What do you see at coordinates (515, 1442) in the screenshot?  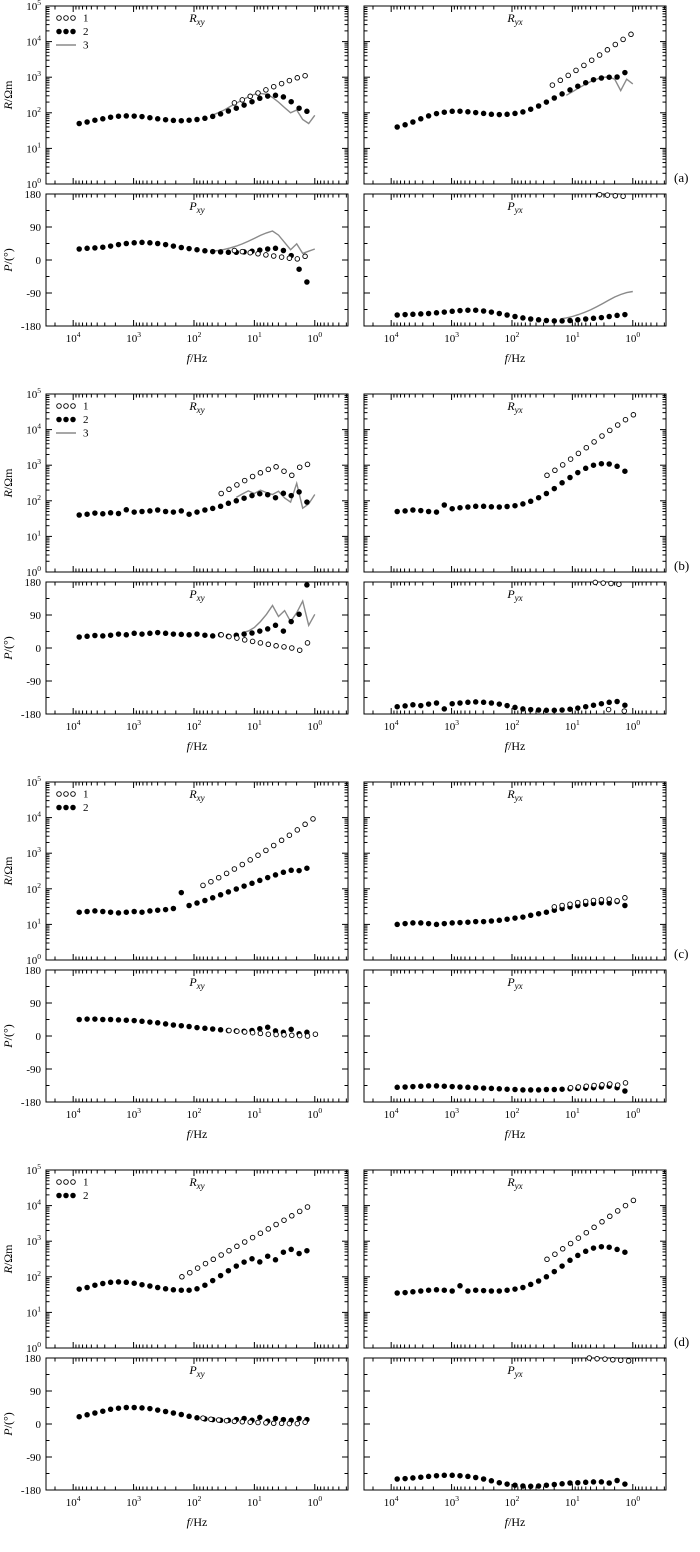 I see `chart-d-Pyx: 10⁴ 10³ 10² 10¹ 100 f/Hz Pyx` at bounding box center [515, 1442].